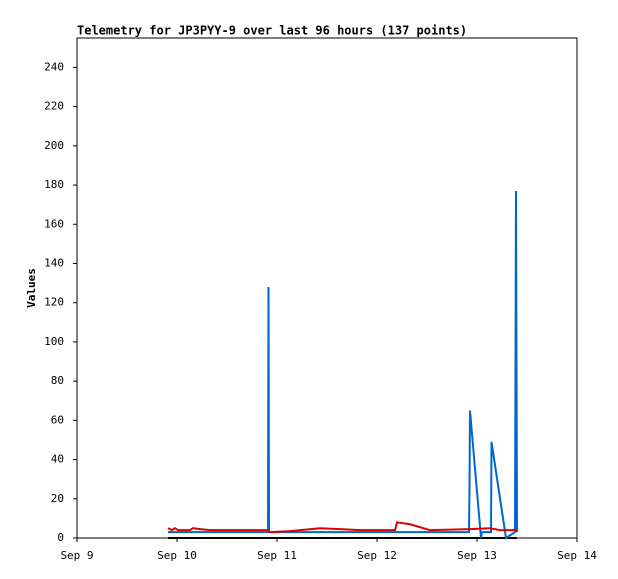 The width and height of the screenshot is (618, 579). Describe the element at coordinates (54, 302) in the screenshot. I see `y-tick-label: 120` at that location.